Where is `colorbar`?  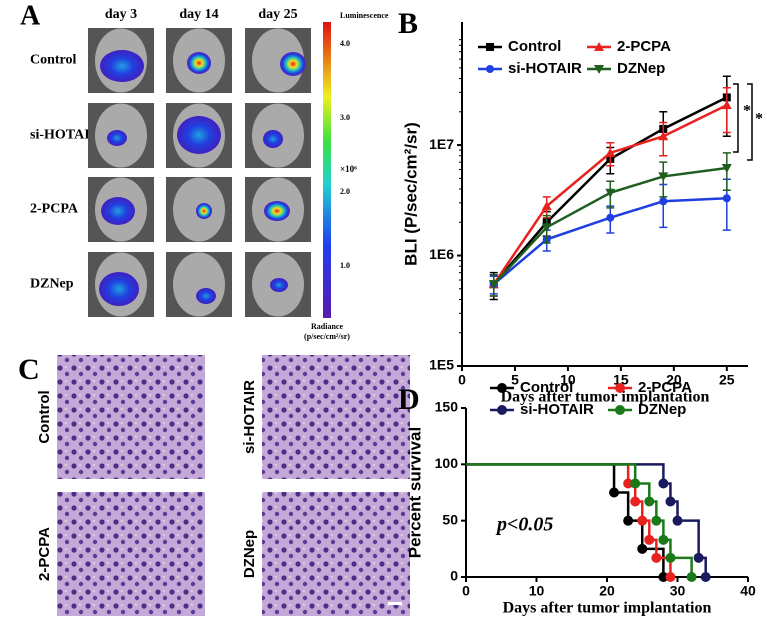
colorbar is located at coordinates (327, 170).